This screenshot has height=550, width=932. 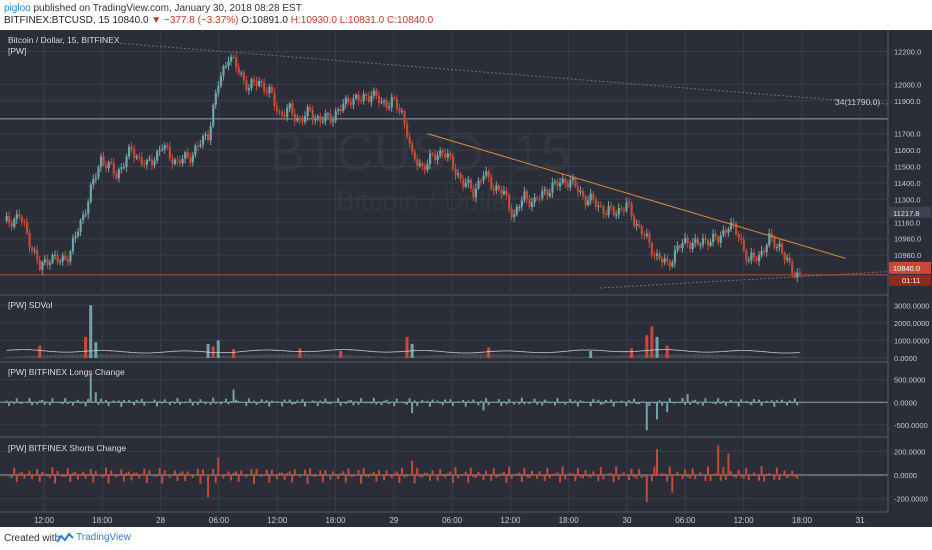 I want to click on author-link: pigloo, so click(x=17, y=8).